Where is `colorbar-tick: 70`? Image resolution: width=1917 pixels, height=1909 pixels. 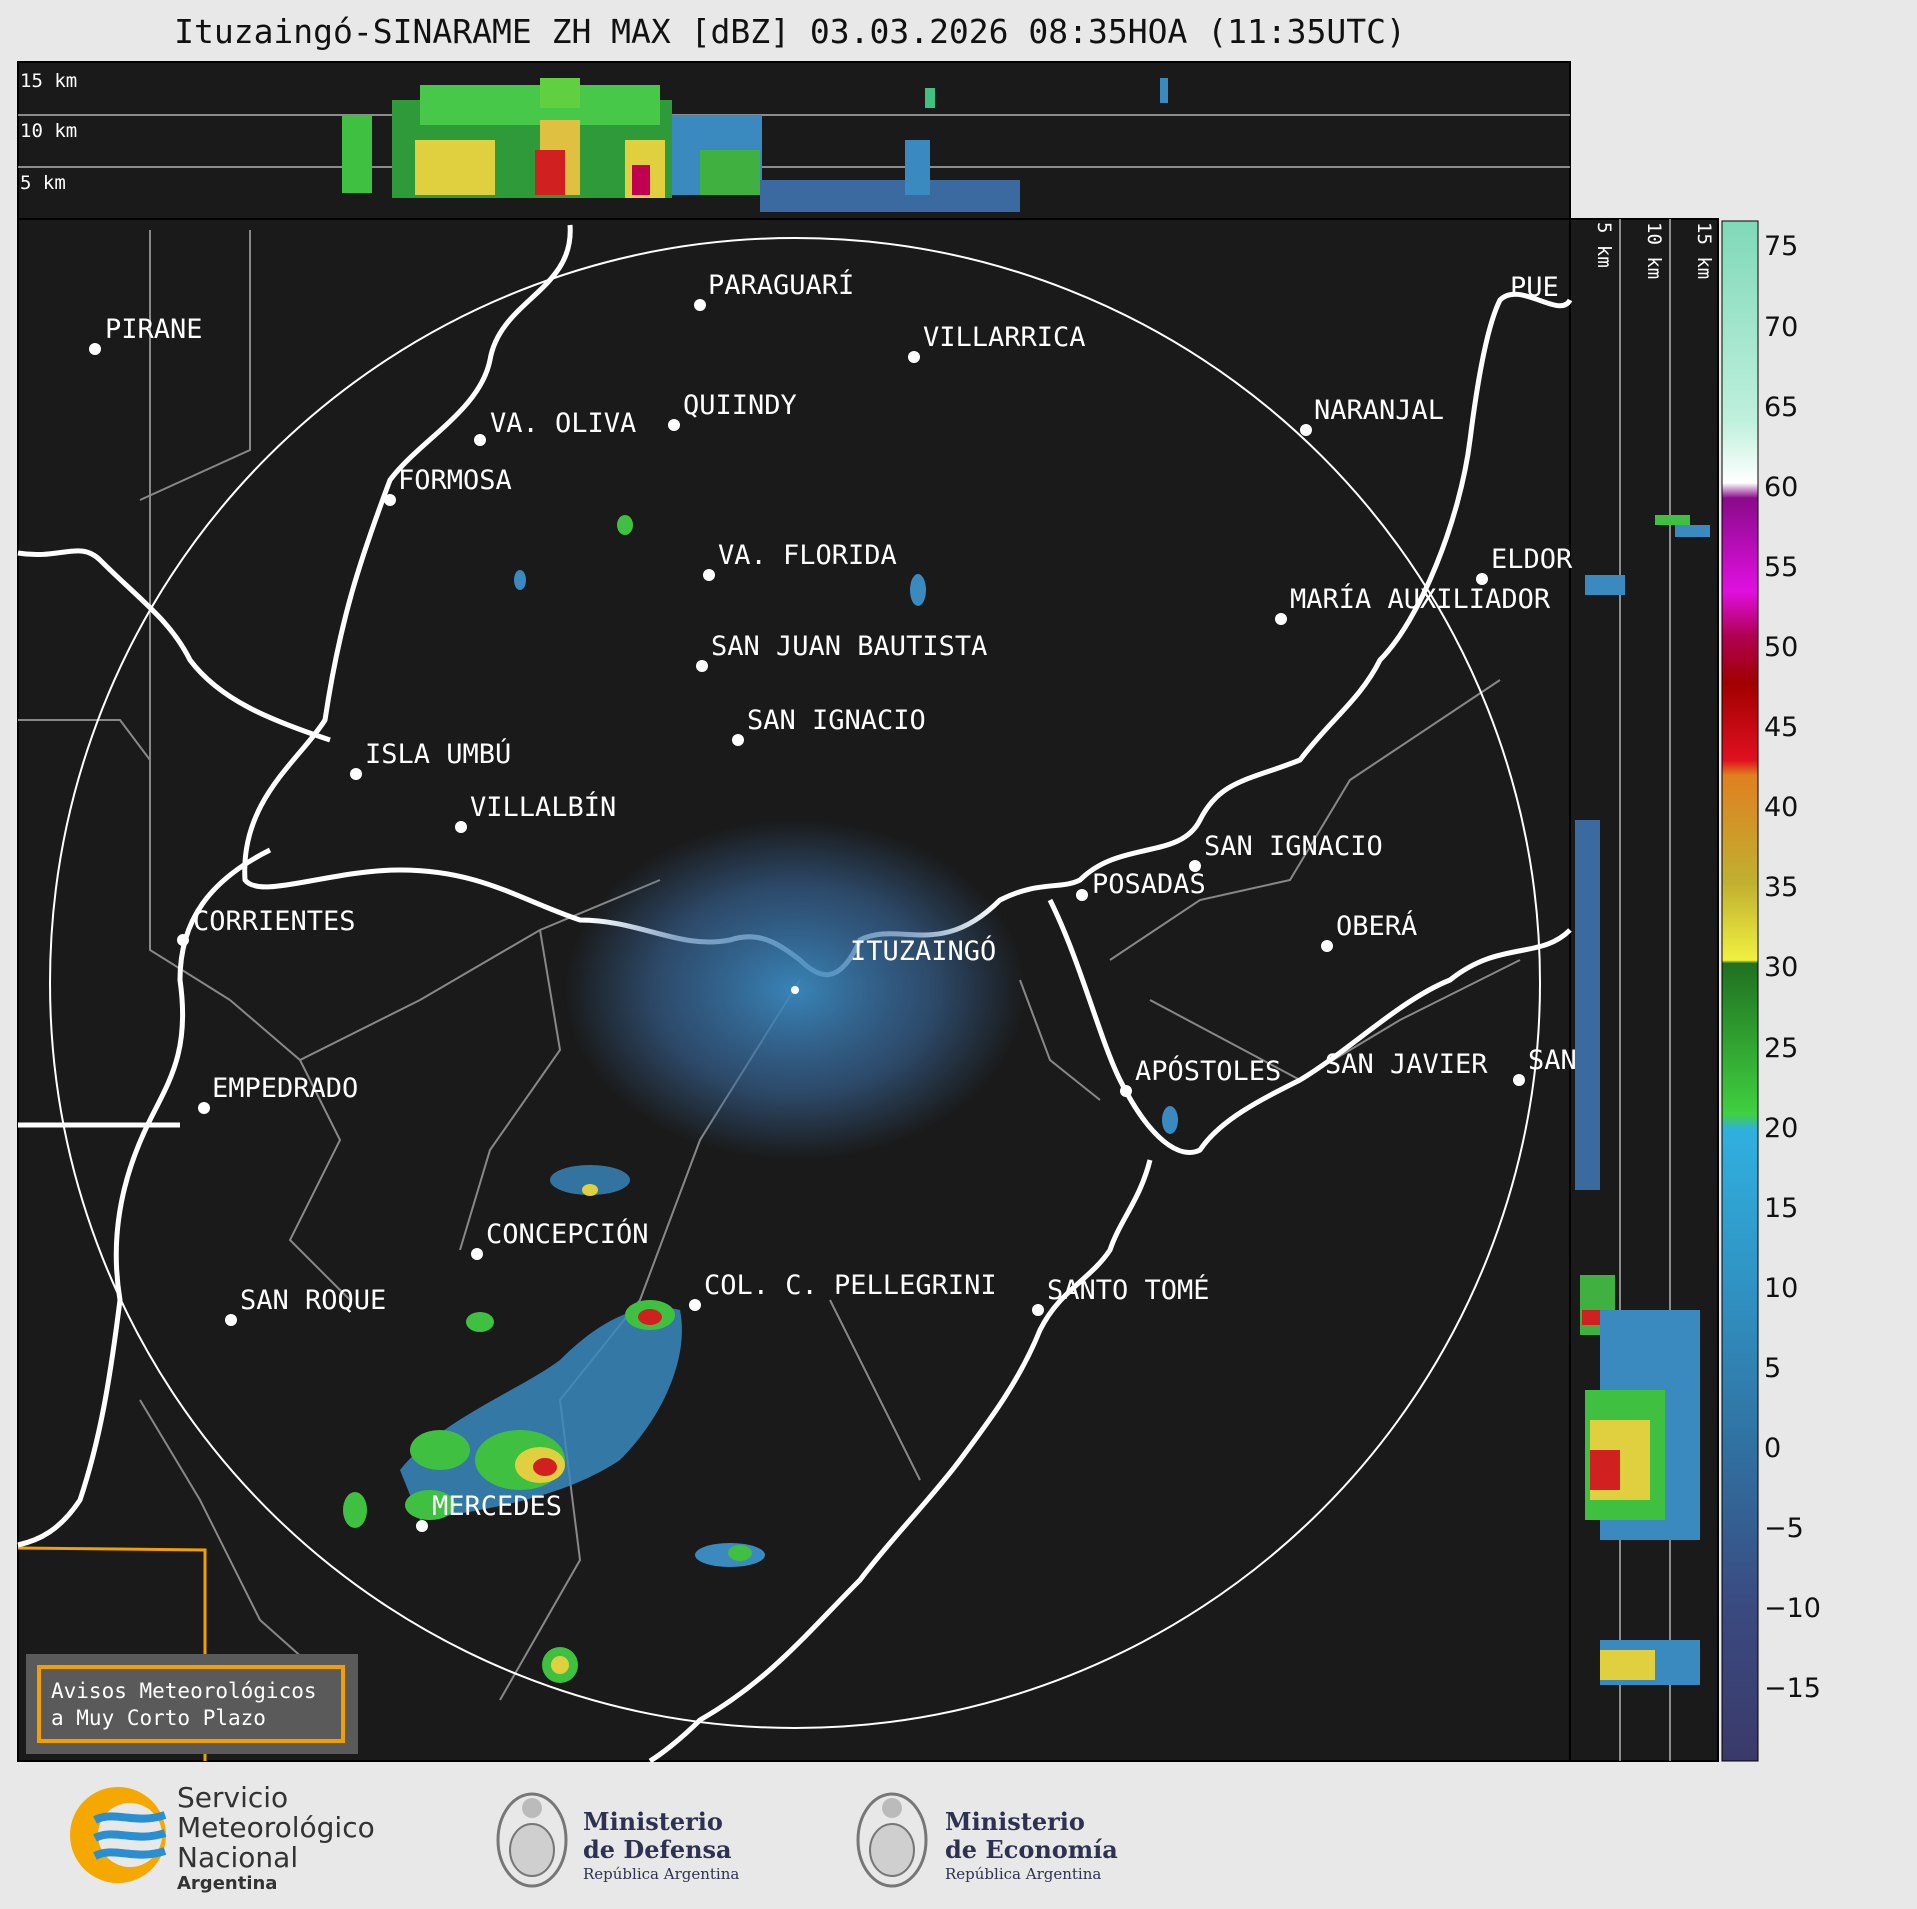
colorbar-tick: 70 is located at coordinates (1781, 327).